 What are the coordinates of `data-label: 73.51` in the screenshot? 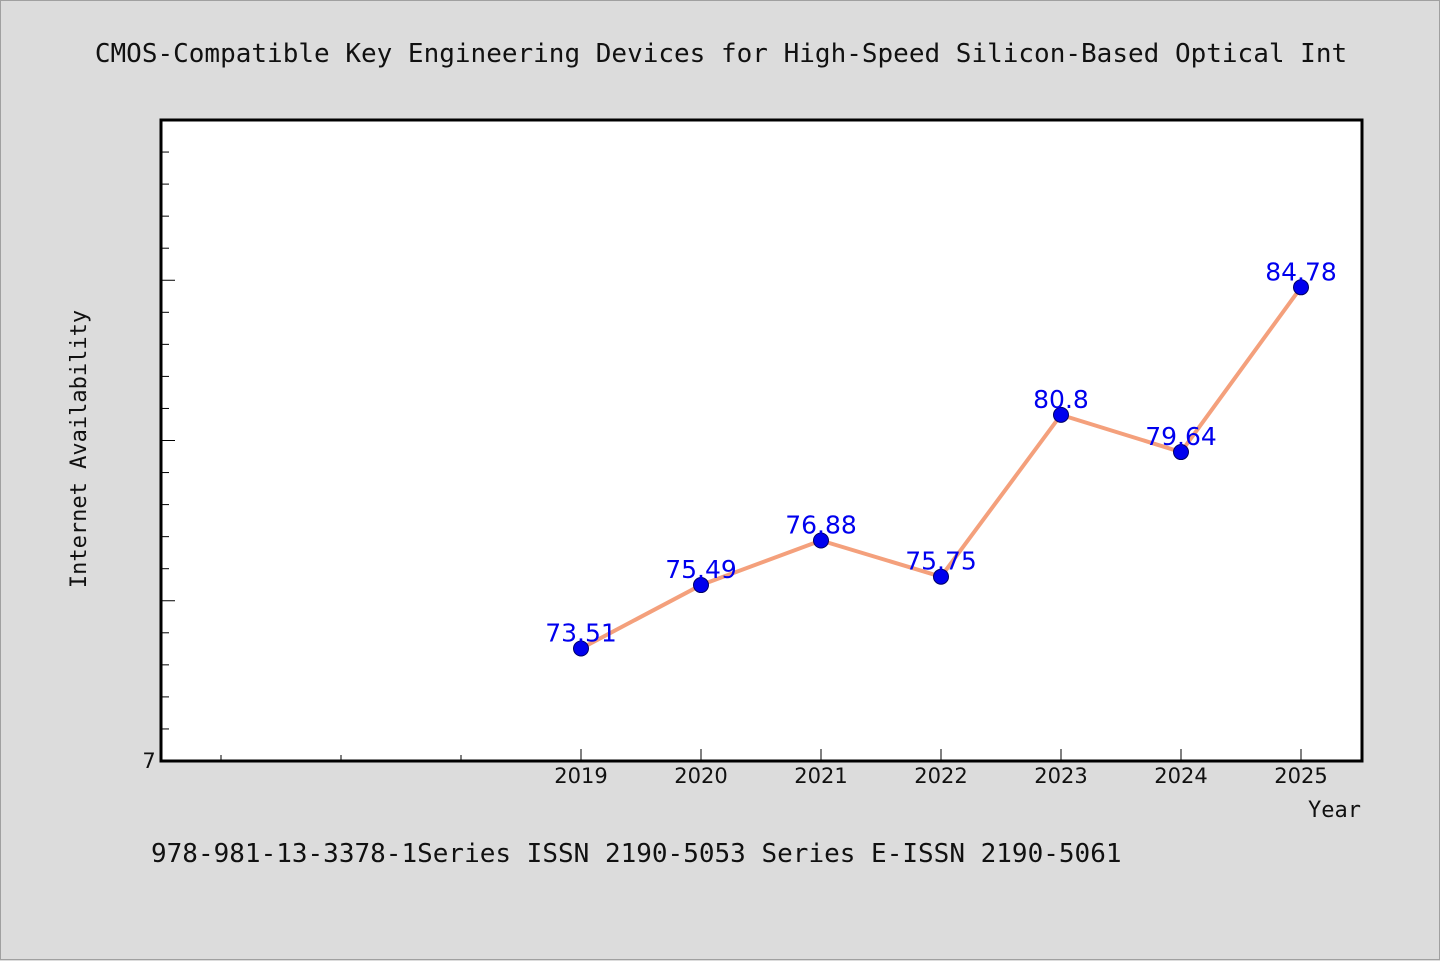 It's located at (581, 633).